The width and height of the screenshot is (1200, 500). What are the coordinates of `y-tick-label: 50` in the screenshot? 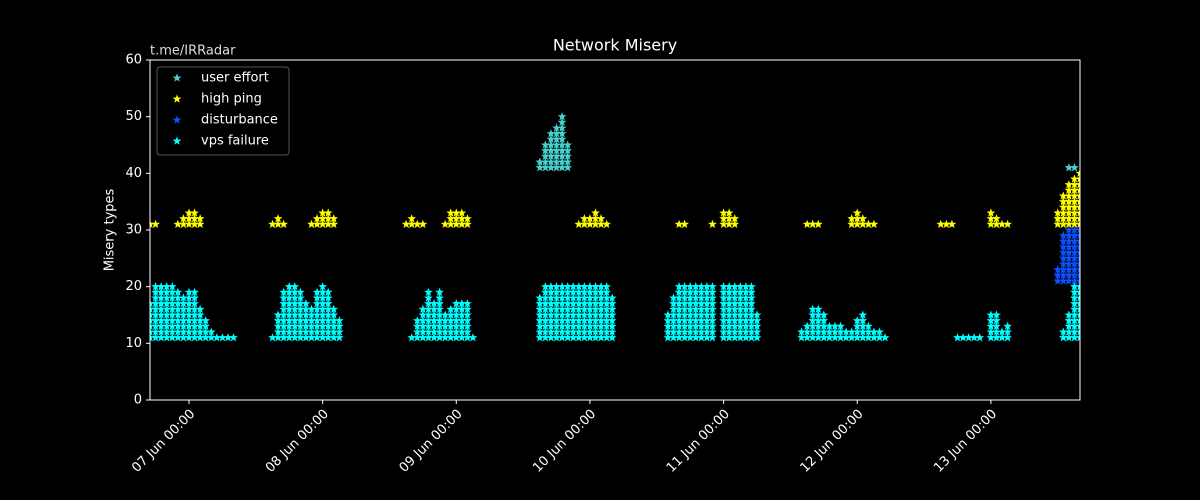 It's located at (133, 116).